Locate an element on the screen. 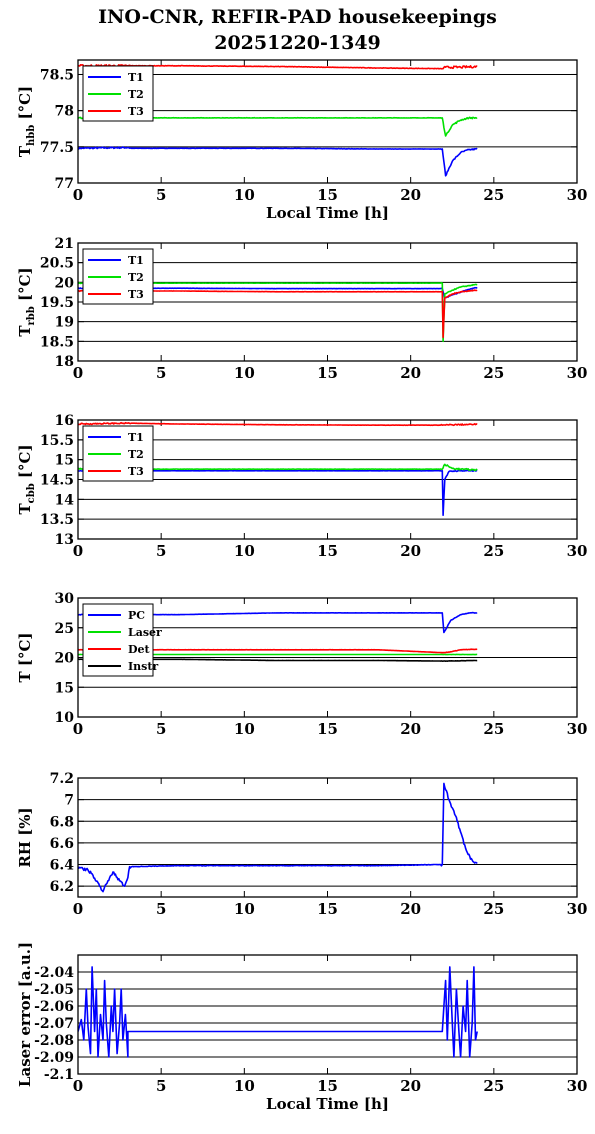 This screenshot has width=595, height=1134. y-tick-label: -2.04 is located at coordinates (54, 973).